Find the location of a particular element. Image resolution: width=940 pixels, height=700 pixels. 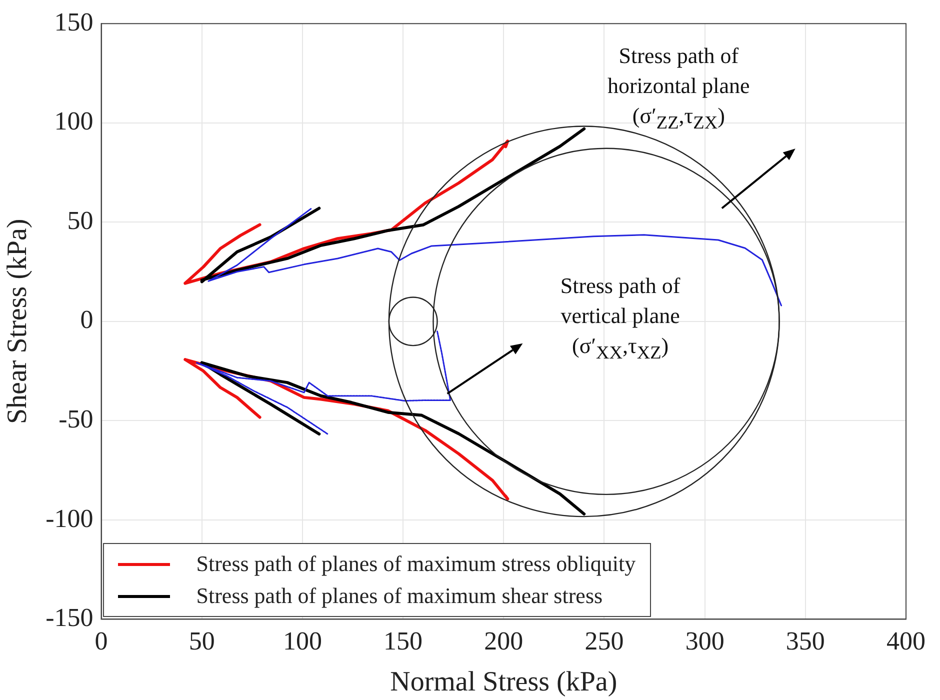

x-tick-label: 50 is located at coordinates (201, 641).